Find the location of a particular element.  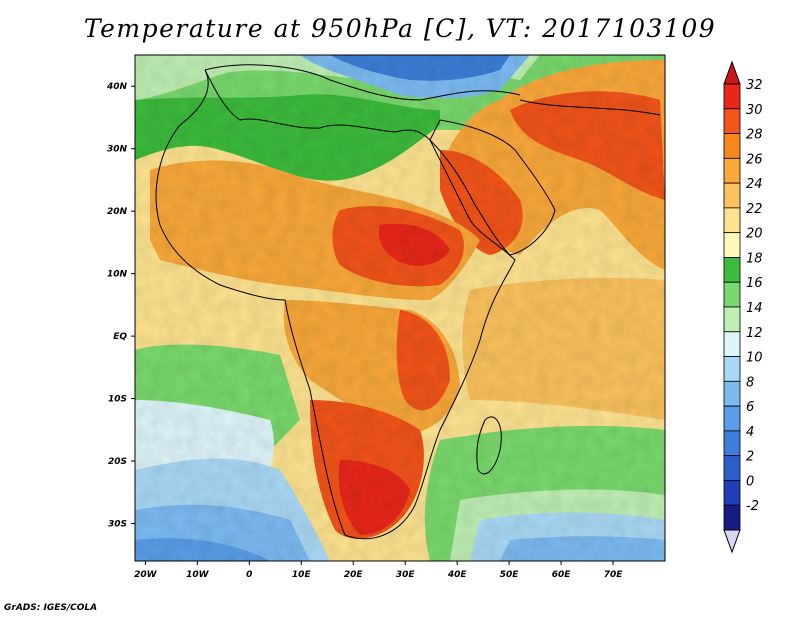

lat-tick-label: 10N is located at coordinates (117, 275).